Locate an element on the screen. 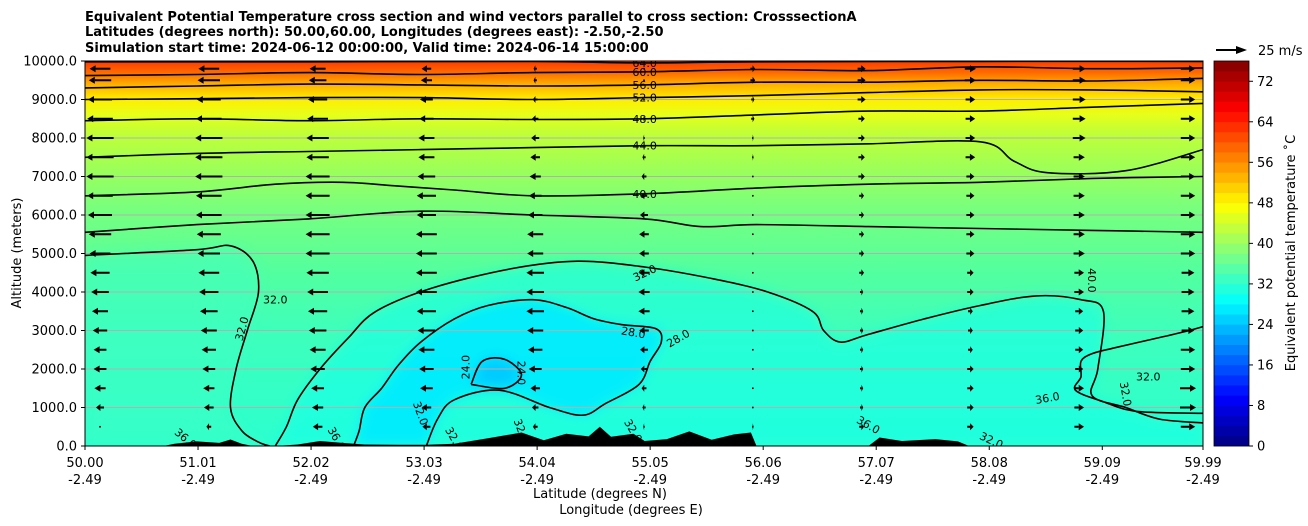 The width and height of the screenshot is (1308, 526). y-axis-label: Altitude (meters) is located at coordinates (17, 253).